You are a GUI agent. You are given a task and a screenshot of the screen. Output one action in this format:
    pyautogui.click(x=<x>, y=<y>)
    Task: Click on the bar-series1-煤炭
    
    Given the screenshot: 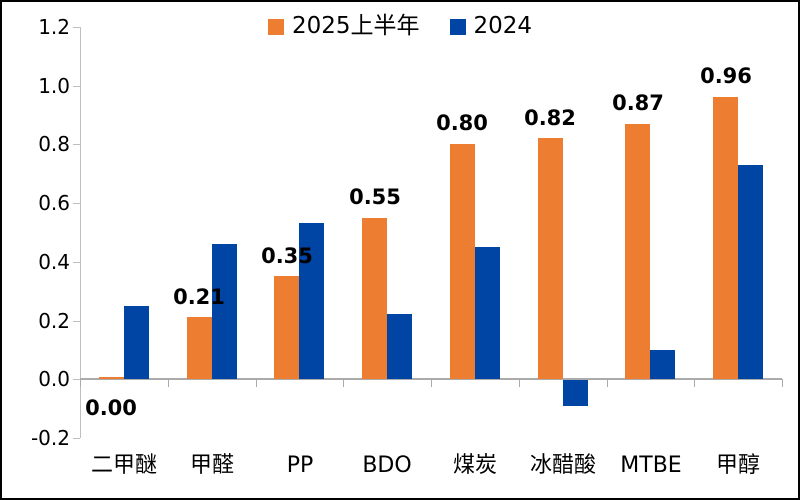 What is the action you would take?
    pyautogui.click(x=462, y=261)
    